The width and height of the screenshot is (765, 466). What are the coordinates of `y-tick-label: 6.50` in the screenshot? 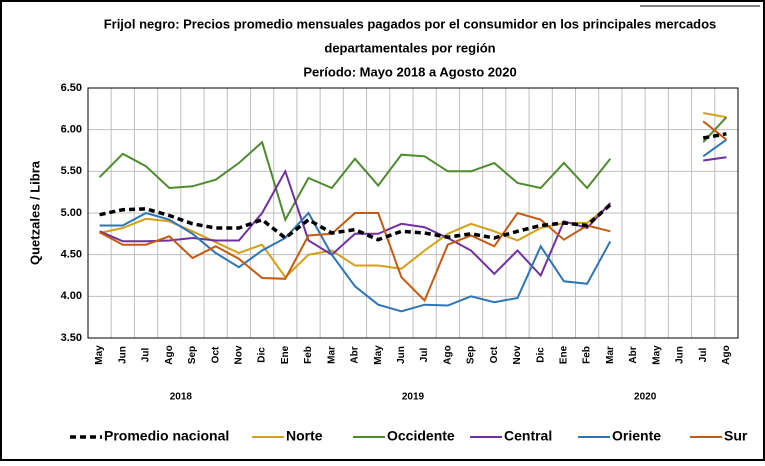 It's located at (71, 88).